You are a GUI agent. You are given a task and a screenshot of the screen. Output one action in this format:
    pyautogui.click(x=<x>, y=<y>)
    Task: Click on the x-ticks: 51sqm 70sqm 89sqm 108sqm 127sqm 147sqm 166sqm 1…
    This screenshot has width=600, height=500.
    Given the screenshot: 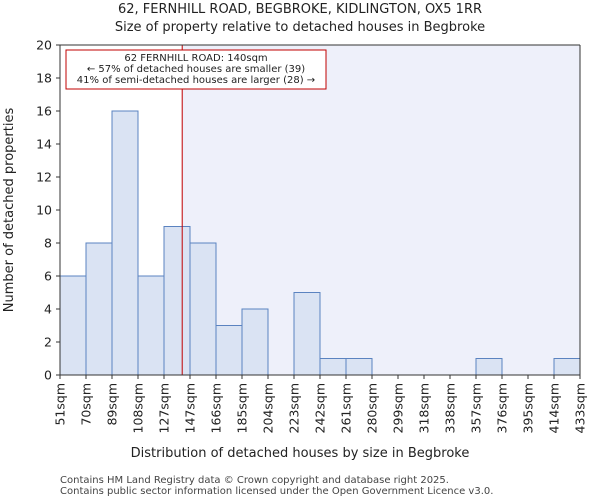 What is the action you would take?
    pyautogui.click(x=320, y=404)
    